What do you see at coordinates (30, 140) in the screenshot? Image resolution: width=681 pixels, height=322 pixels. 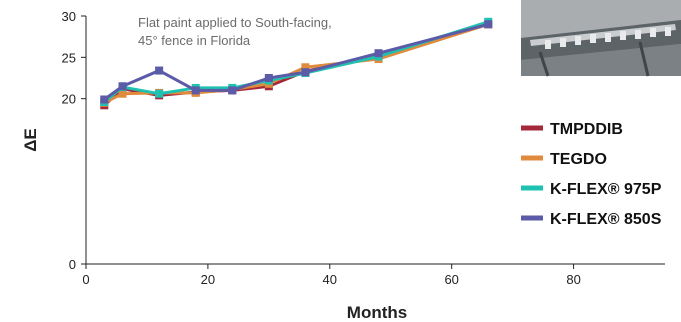 I see `y-axis-title: ΔE` at bounding box center [30, 140].